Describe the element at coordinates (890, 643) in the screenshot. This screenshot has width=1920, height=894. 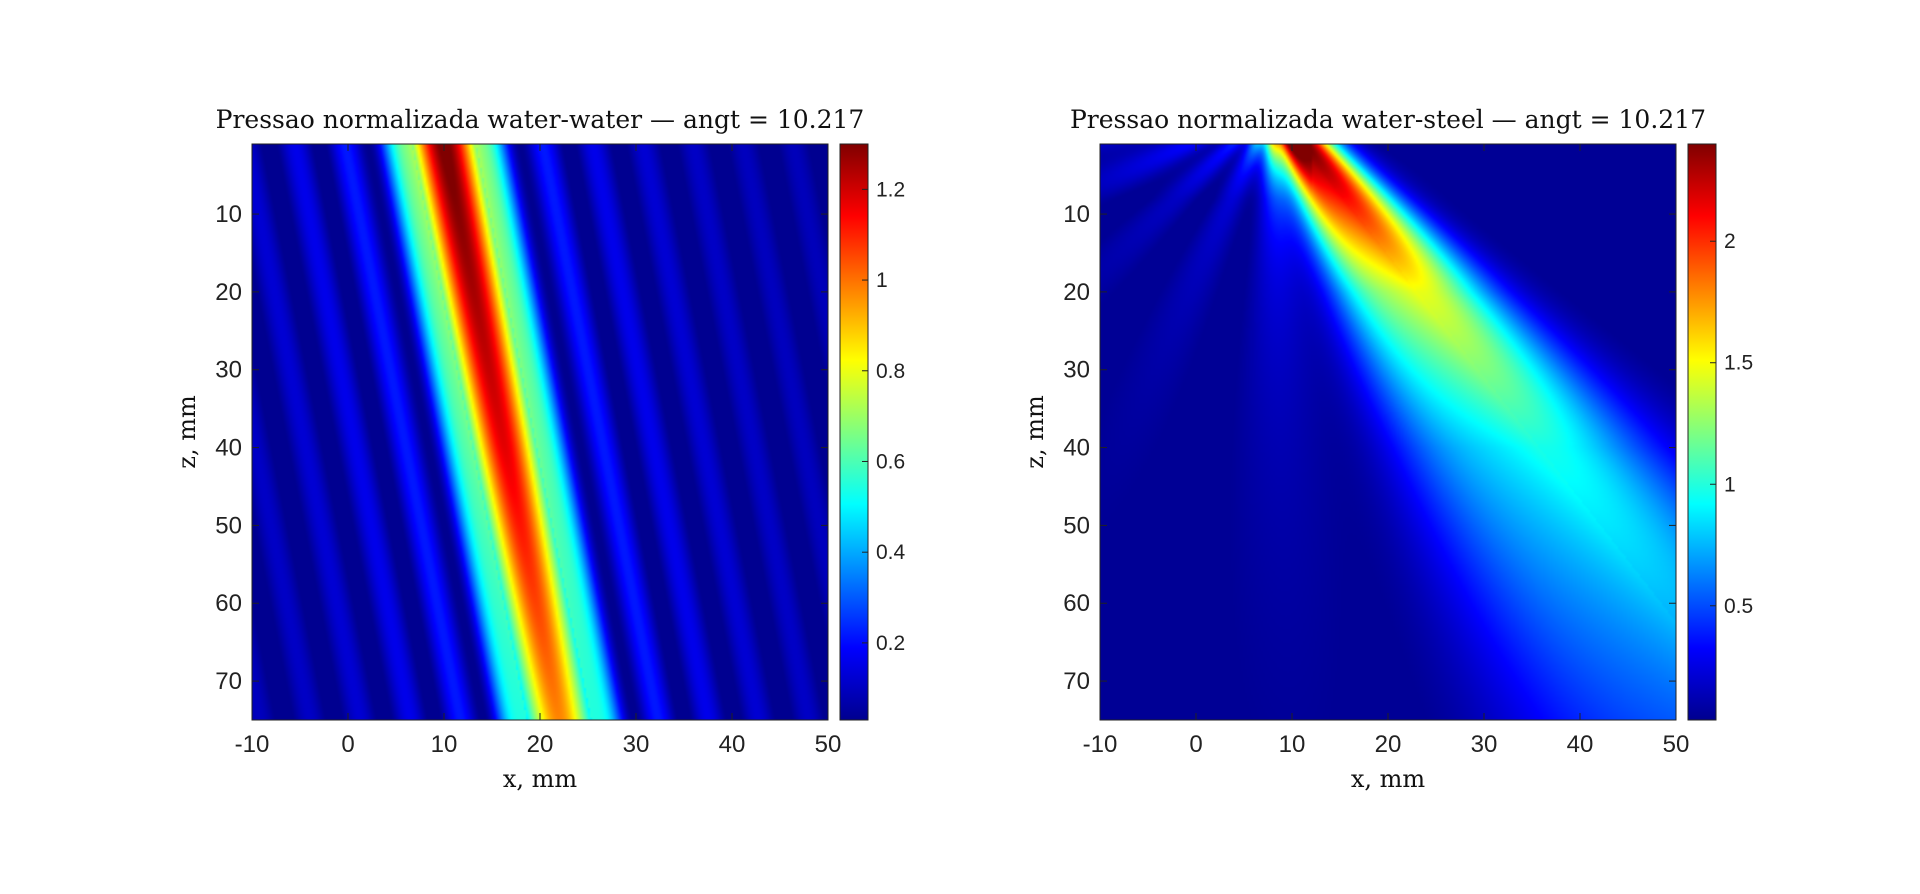
I see `colorbar-tick-label: 0.2` at that location.